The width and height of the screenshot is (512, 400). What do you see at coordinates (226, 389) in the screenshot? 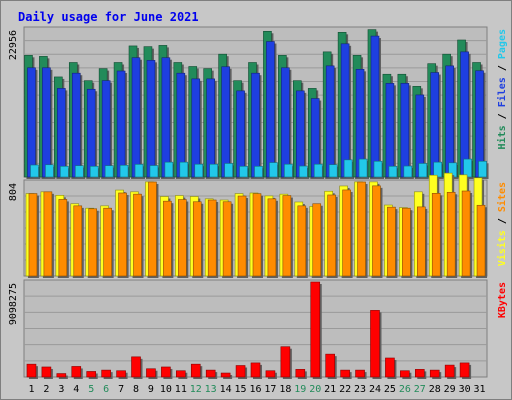
I see `day-label: 14` at bounding box center [226, 389].